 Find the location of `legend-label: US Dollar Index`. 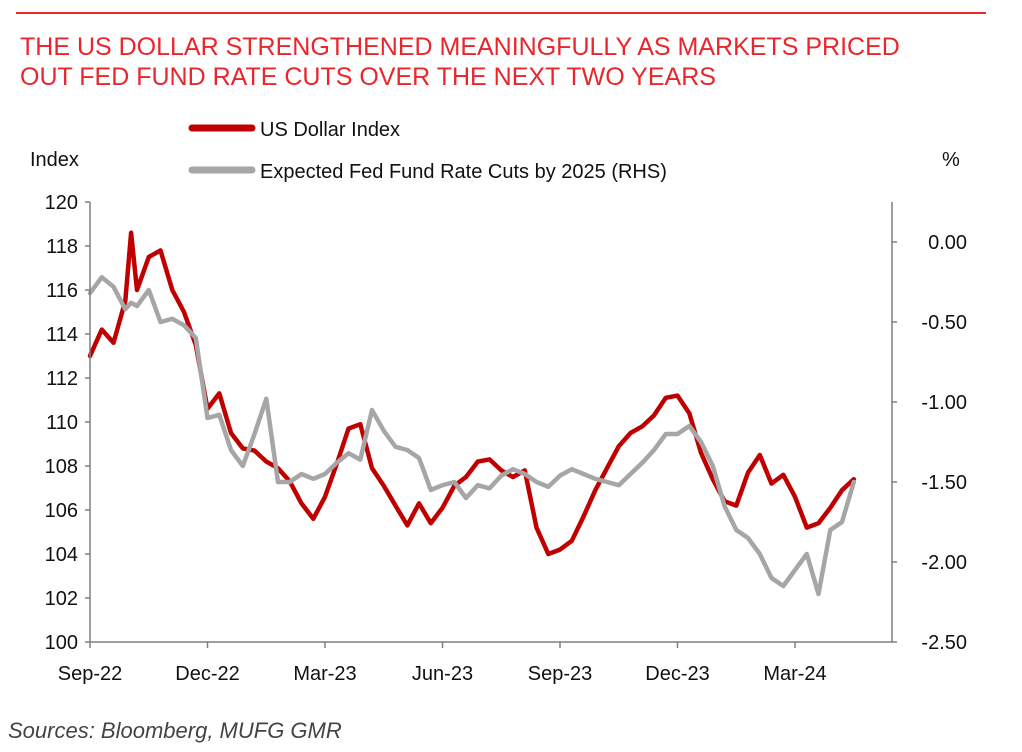

legend-label: US Dollar Index is located at coordinates (330, 130).